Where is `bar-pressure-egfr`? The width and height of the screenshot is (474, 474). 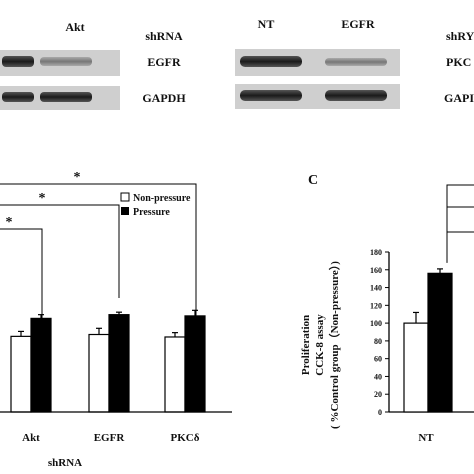
bar-pressure-egfr is located at coordinates (119, 363).